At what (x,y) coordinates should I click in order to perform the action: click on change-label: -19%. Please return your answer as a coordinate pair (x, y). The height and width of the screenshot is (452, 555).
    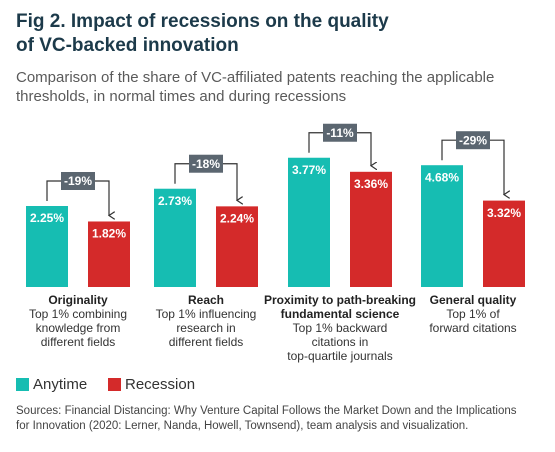
    Looking at the image, I should click on (78, 181).